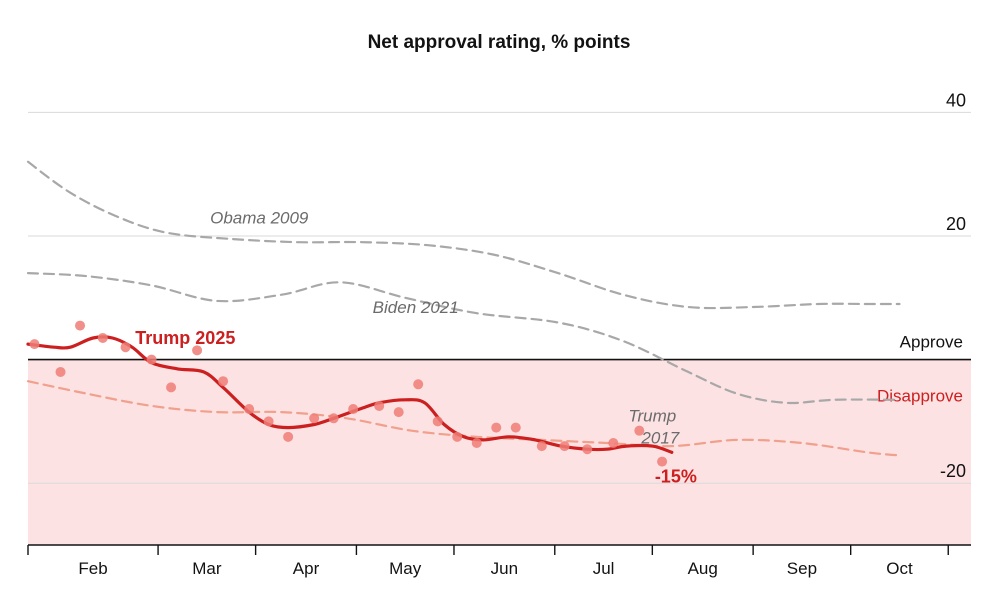  I want to click on series-label-trump-2017-line1: Trump, so click(652, 415).